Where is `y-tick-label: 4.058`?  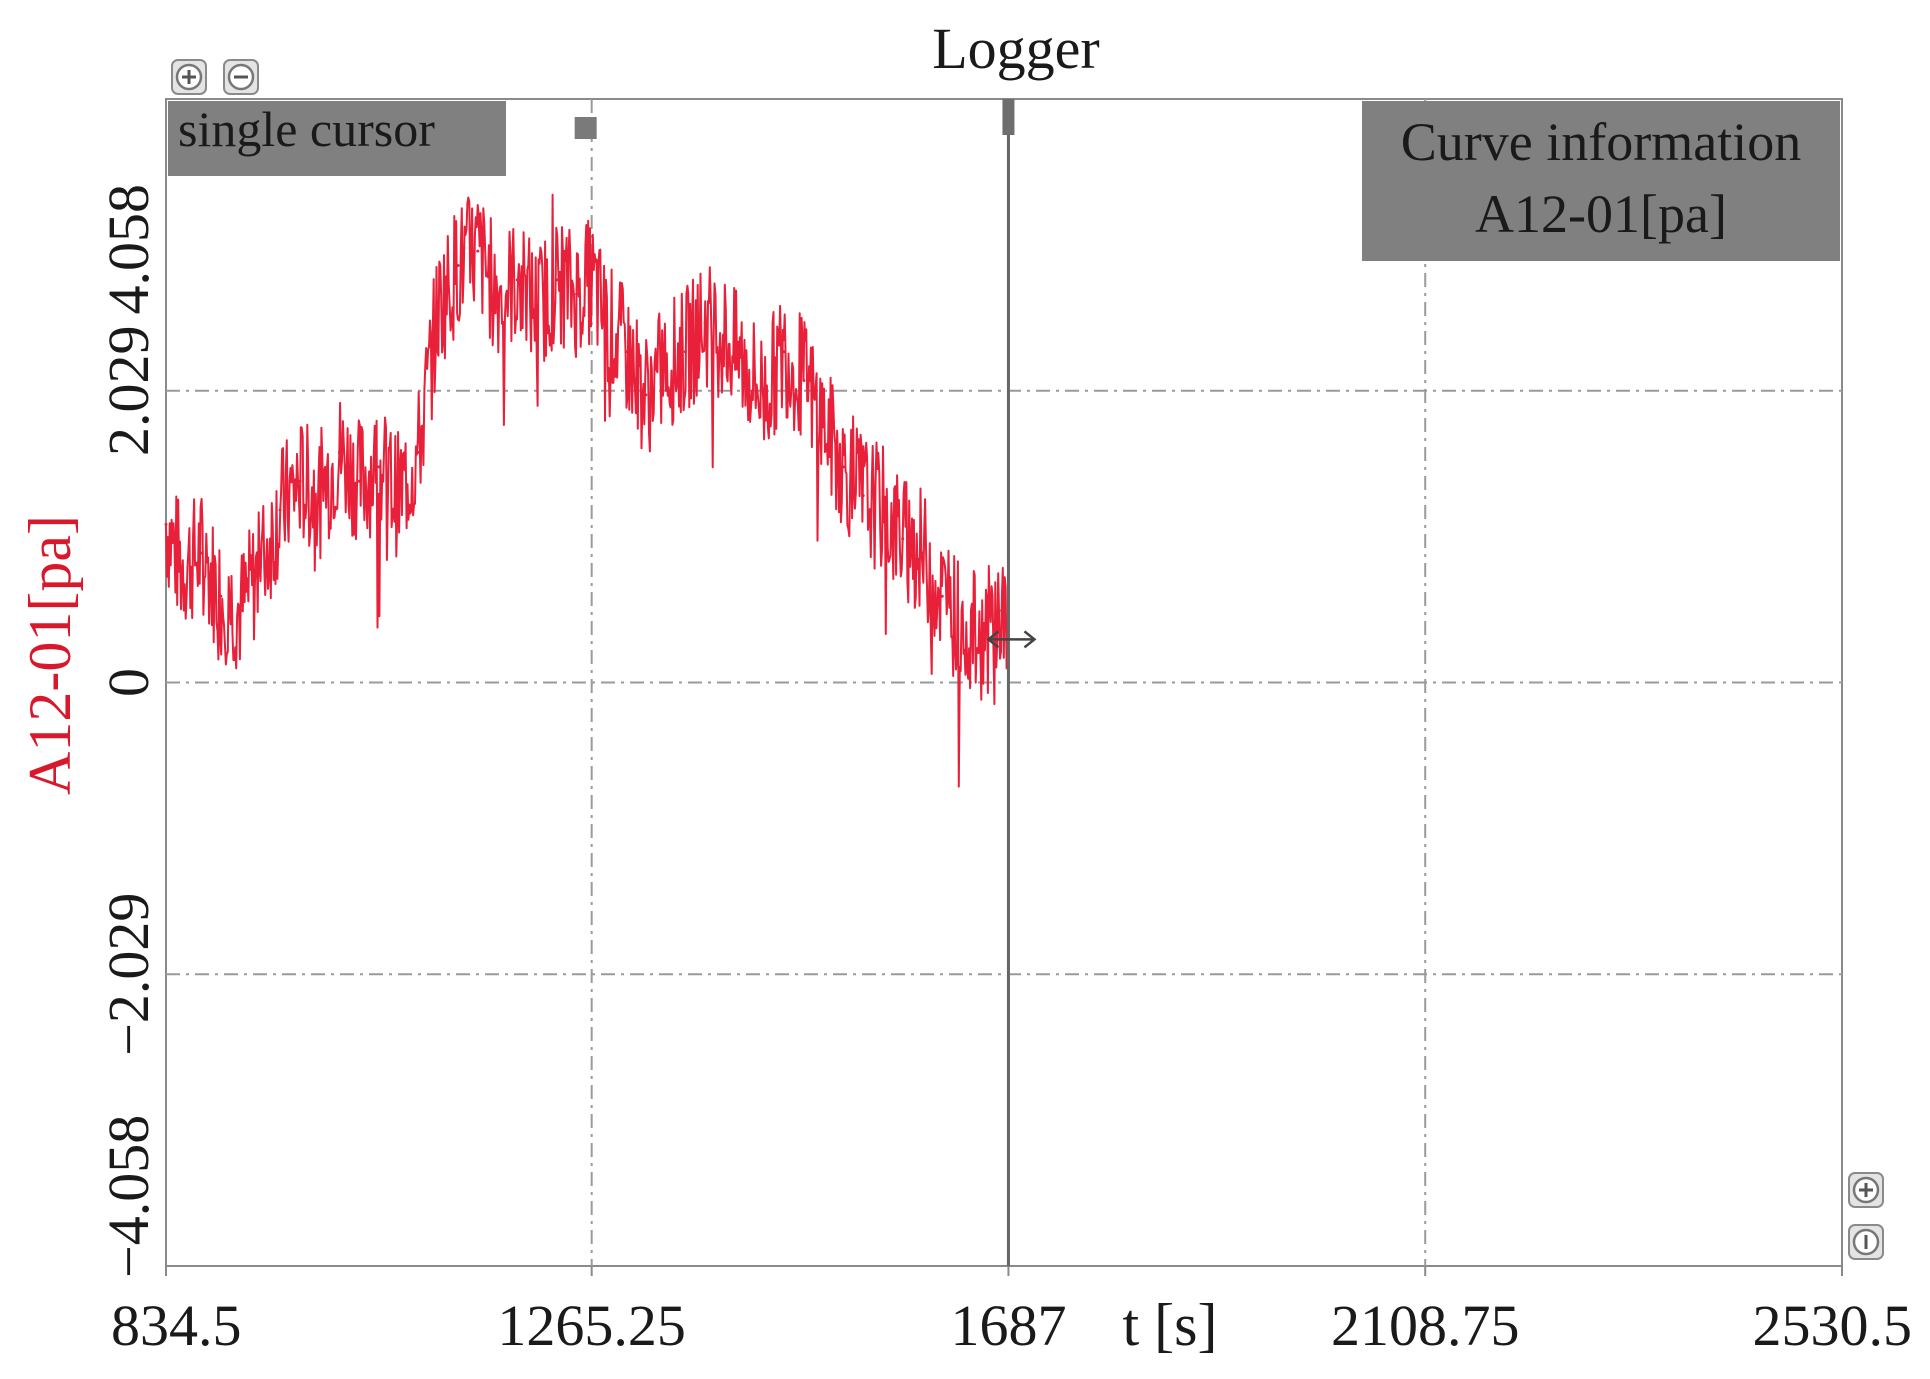
y-tick-label: 4.058 is located at coordinates (128, 249).